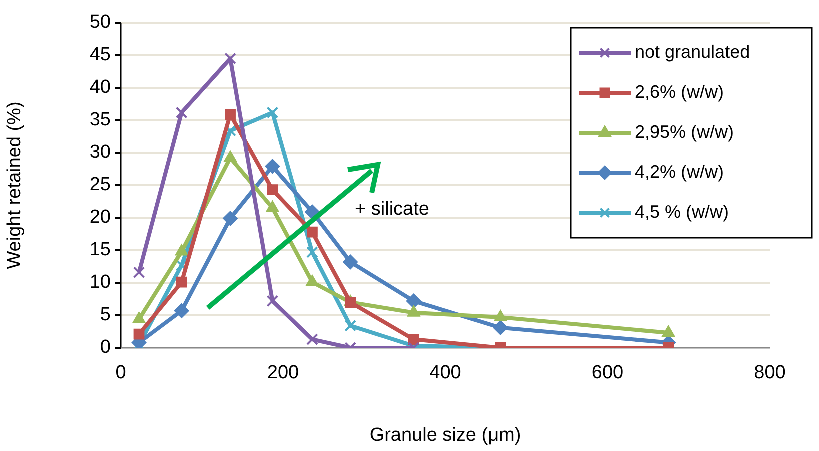 This screenshot has height=451, width=819. What do you see at coordinates (682, 212) in the screenshot?
I see `legend-label: 4,5 % (w/w)` at bounding box center [682, 212].